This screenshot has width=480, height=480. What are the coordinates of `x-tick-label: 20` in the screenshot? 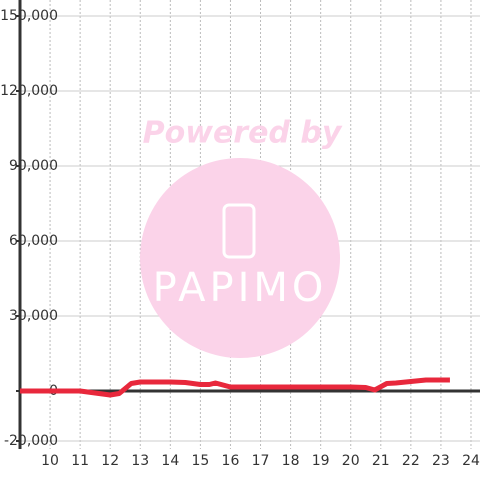 It's located at (351, 461).